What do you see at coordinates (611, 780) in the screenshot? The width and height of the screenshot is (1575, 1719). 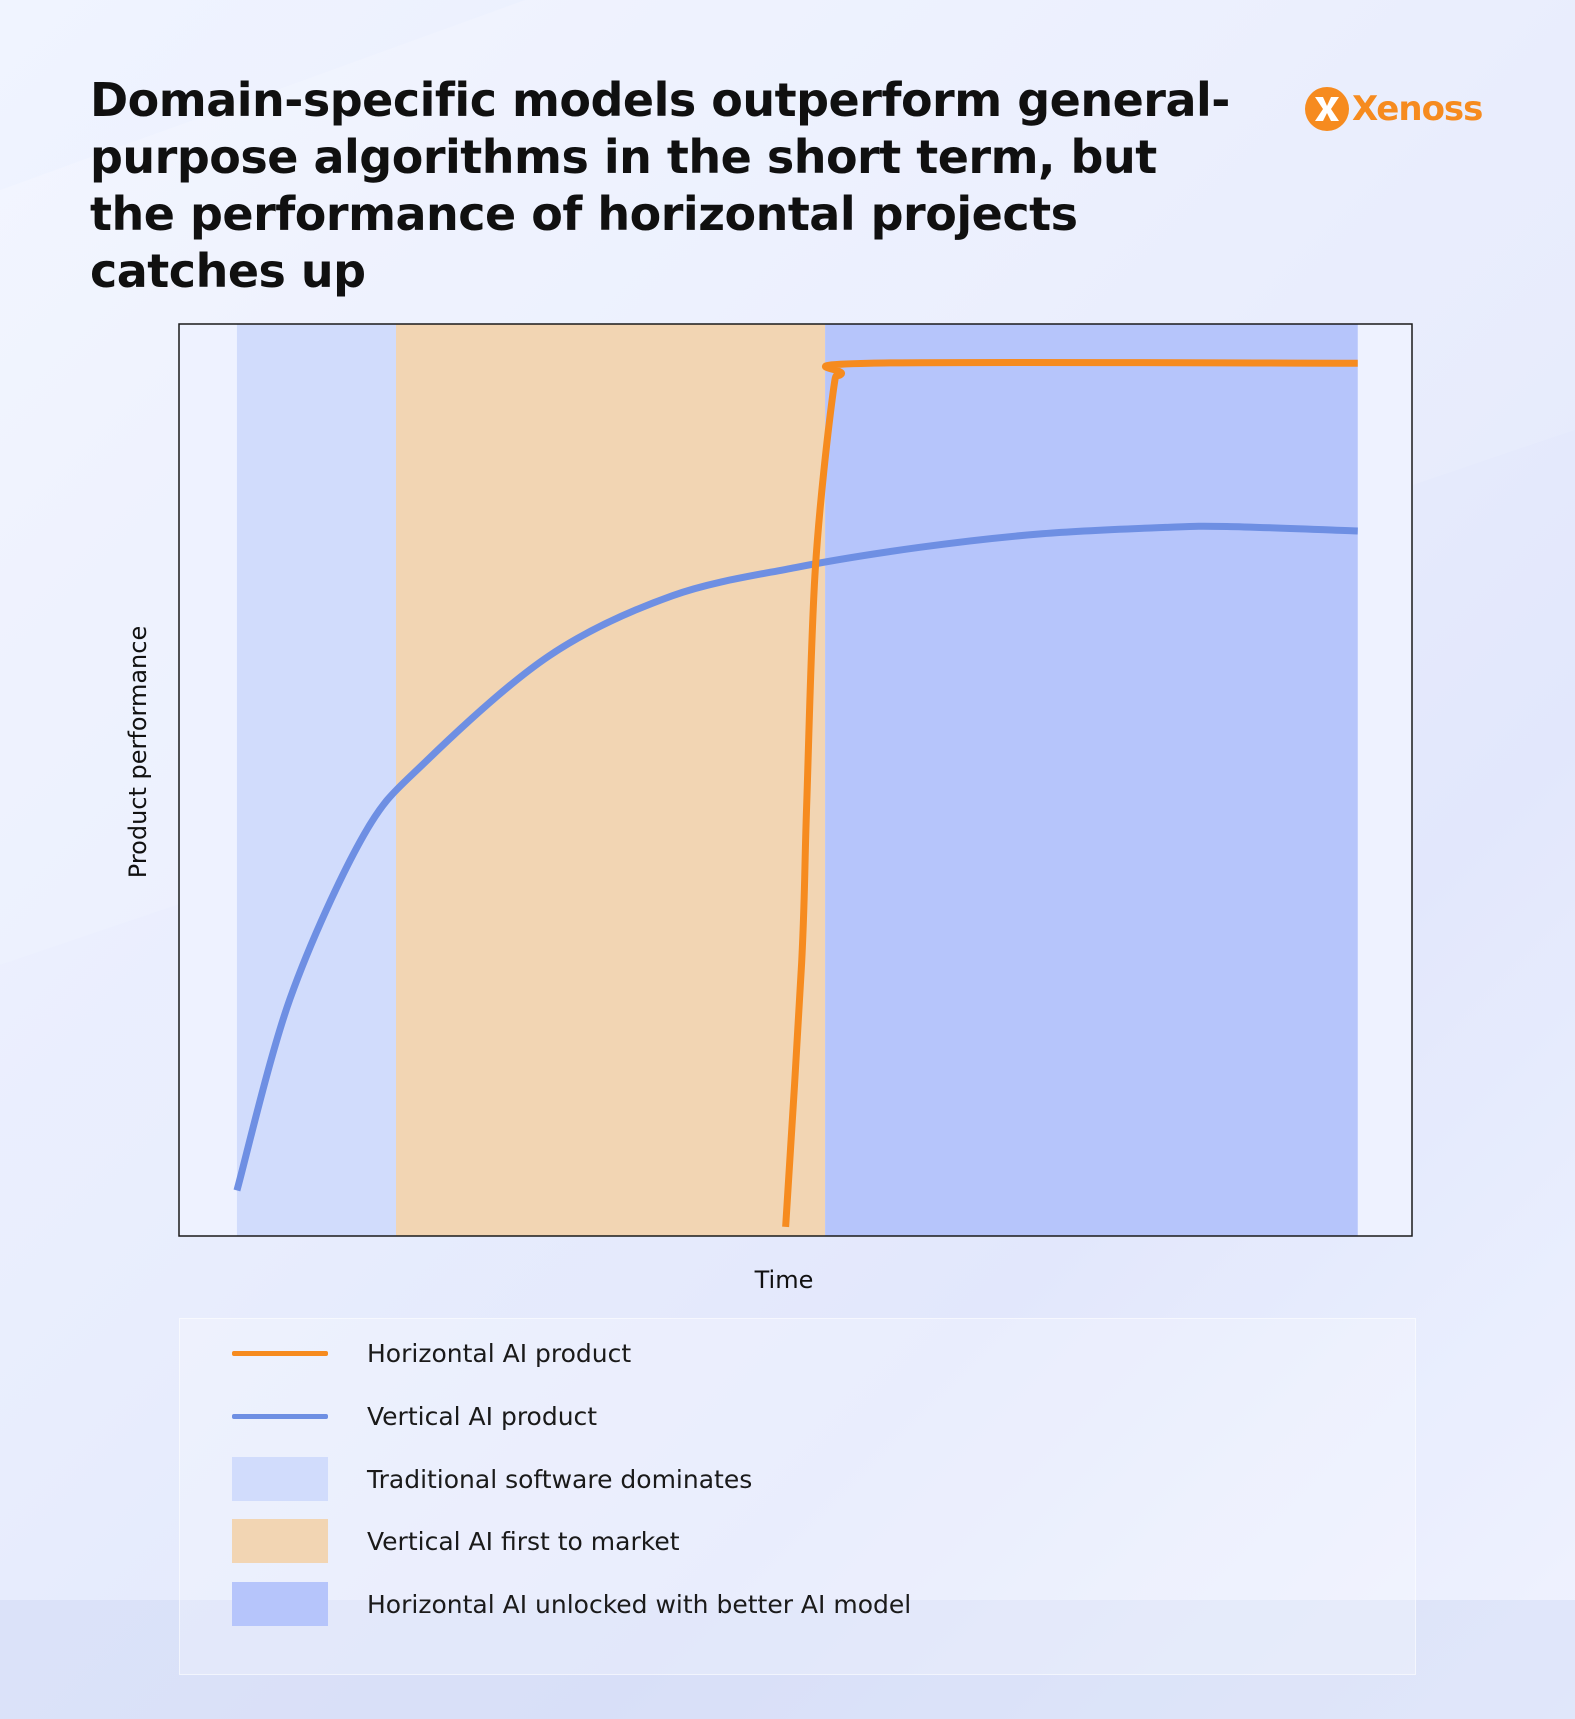 I see `region-vertical-ai-first-to-market` at bounding box center [611, 780].